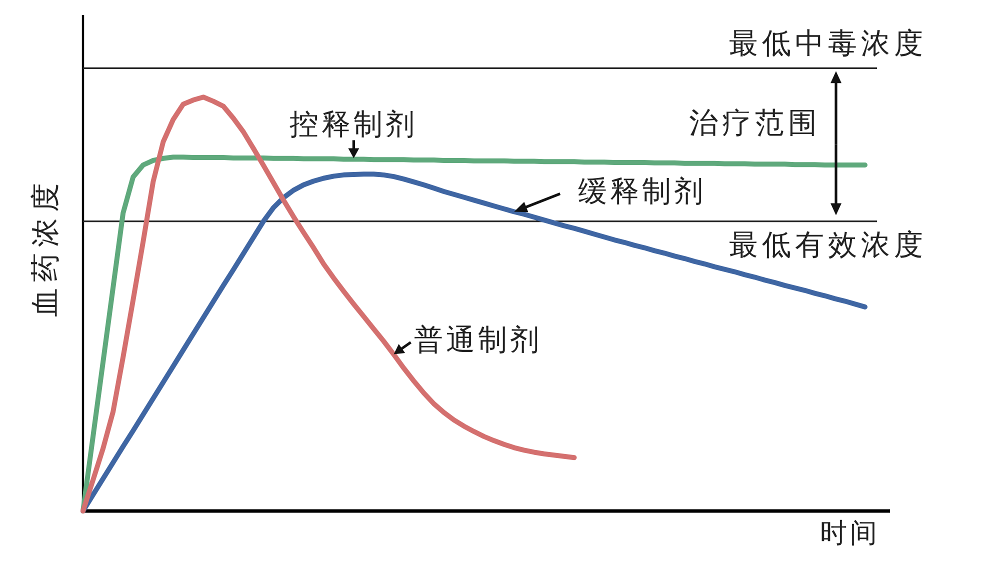 The width and height of the screenshot is (1000, 570). Describe the element at coordinates (46, 247) in the screenshot. I see `y-axis-title: 血药浓度` at that location.